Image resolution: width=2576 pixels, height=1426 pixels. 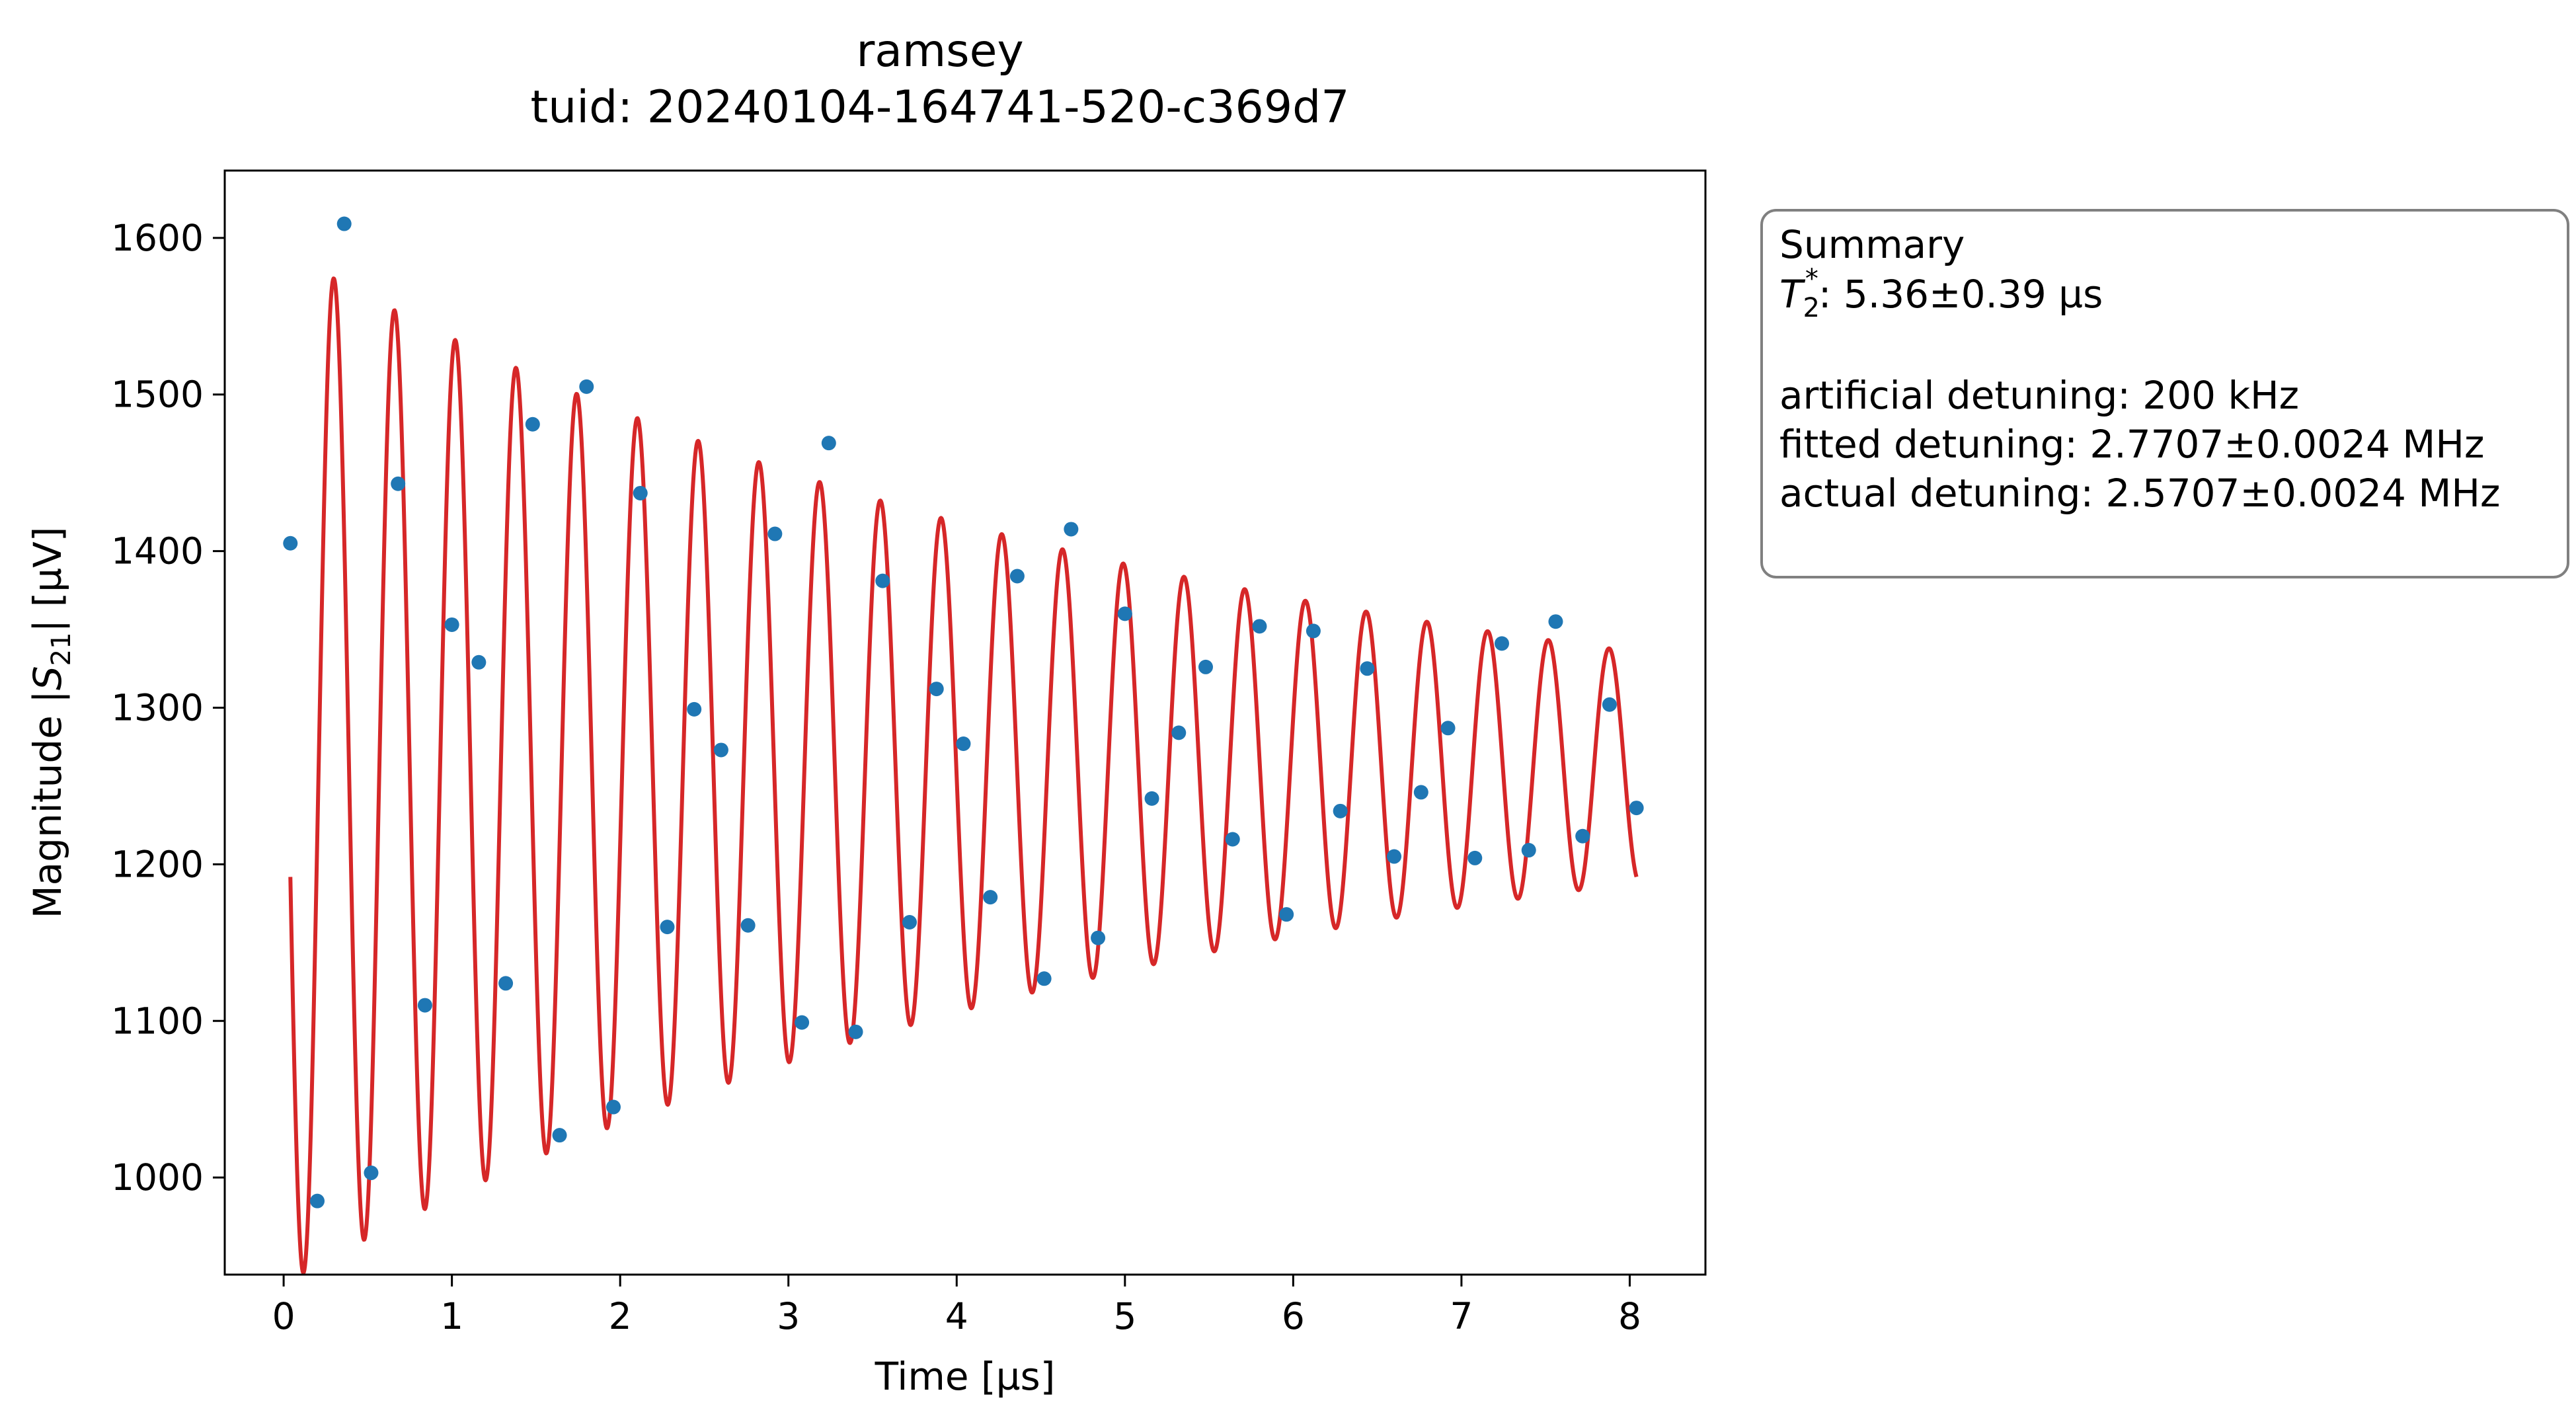 What do you see at coordinates (157, 1021) in the screenshot?
I see `y-tick-label: 1100` at bounding box center [157, 1021].